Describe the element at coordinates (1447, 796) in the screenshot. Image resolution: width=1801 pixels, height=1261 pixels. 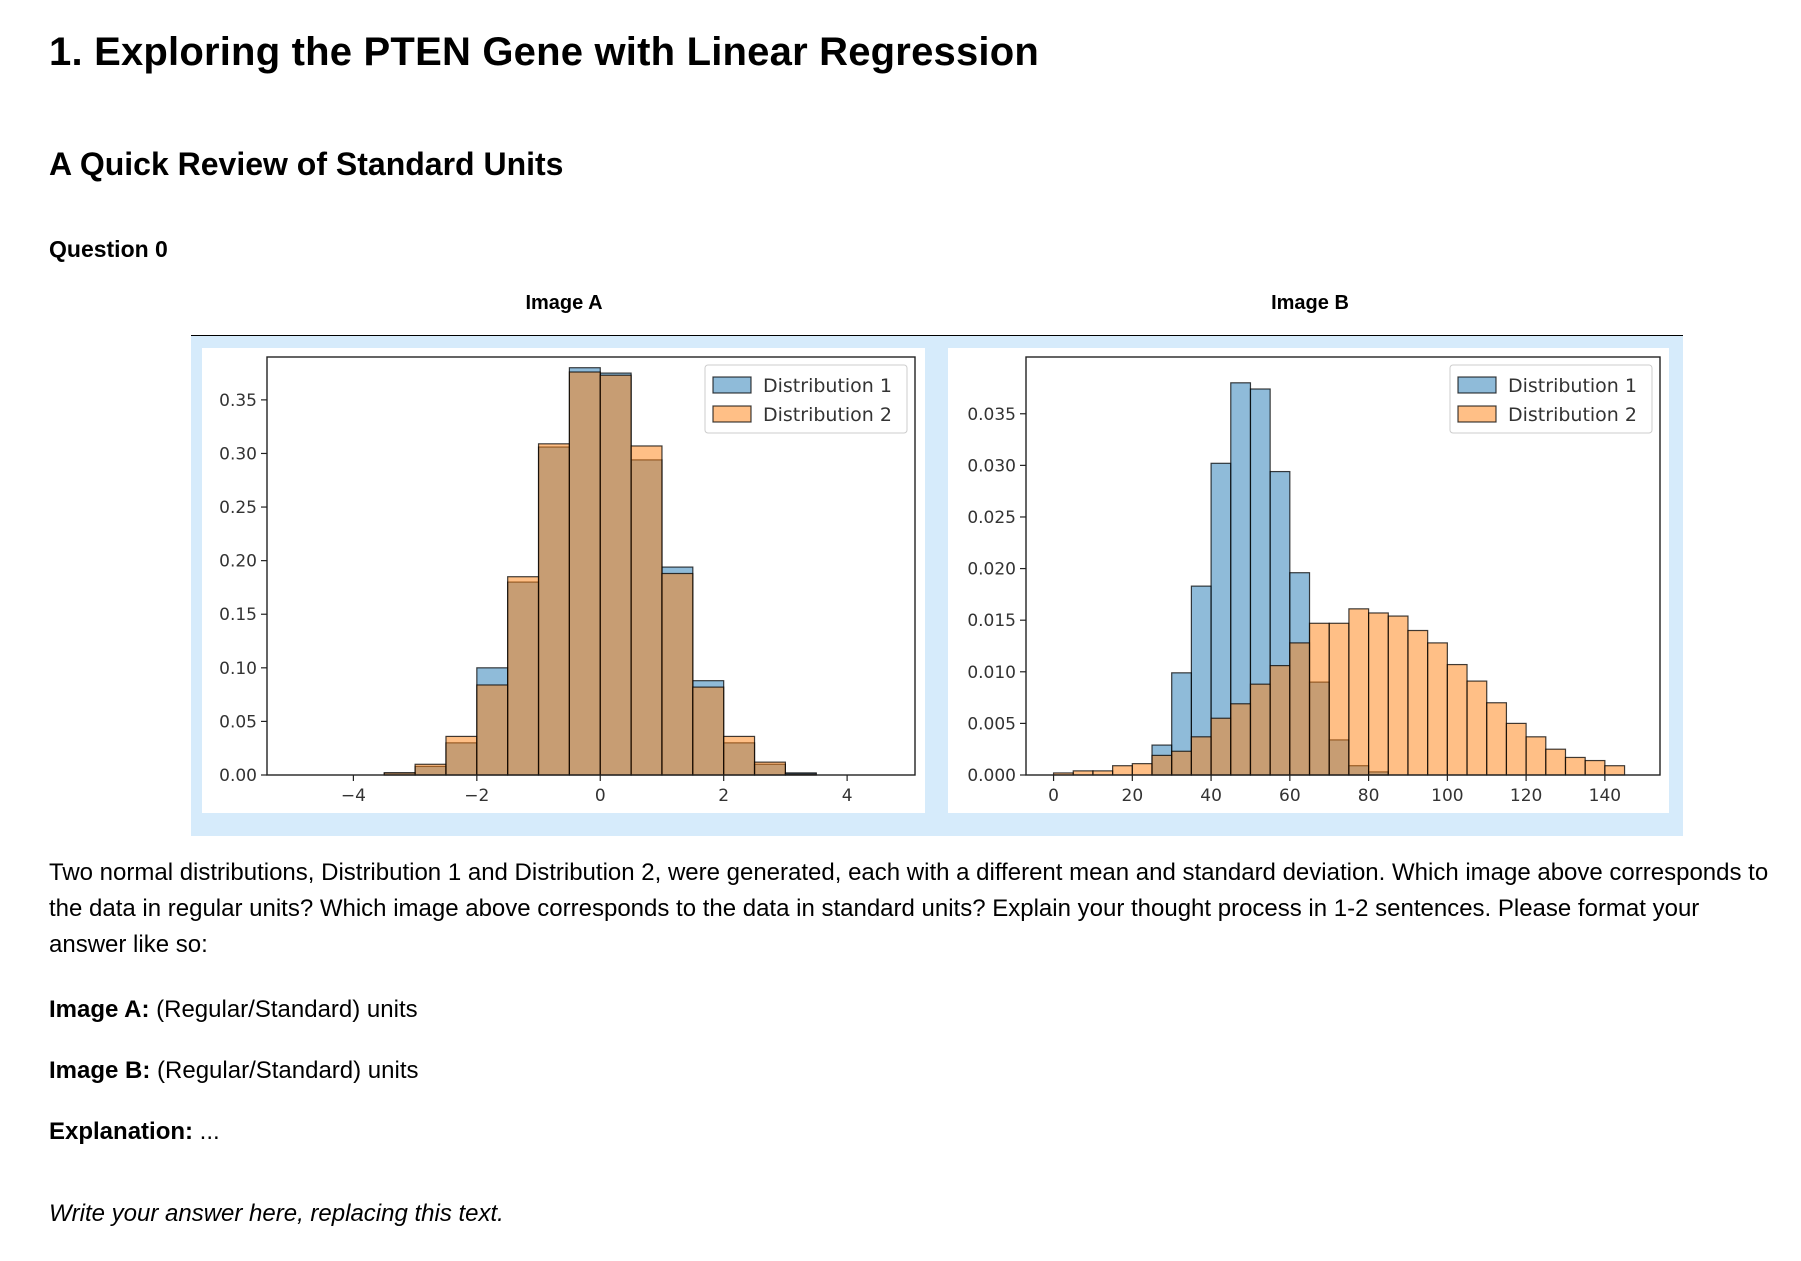
I see `x-tick-label: 100` at that location.